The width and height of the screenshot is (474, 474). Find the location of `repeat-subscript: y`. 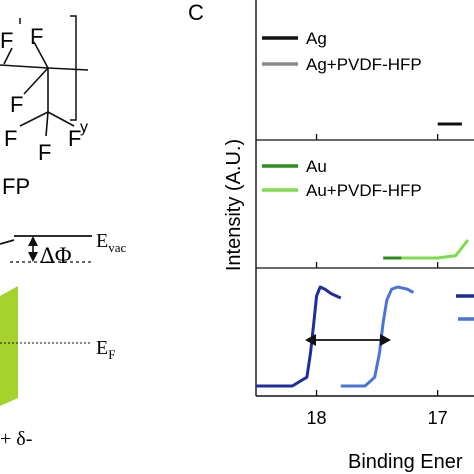

repeat-subscript: y is located at coordinates (84, 127).